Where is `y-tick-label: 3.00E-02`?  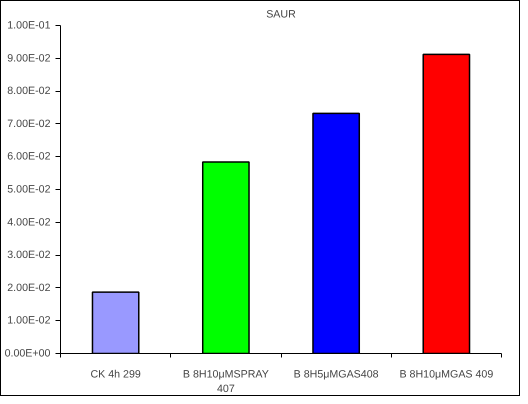
y-tick-label: 3.00E-02 is located at coordinates (29, 255).